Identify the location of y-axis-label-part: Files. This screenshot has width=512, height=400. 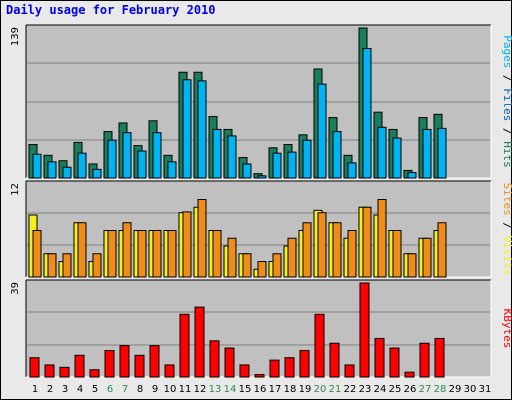
(506, 104).